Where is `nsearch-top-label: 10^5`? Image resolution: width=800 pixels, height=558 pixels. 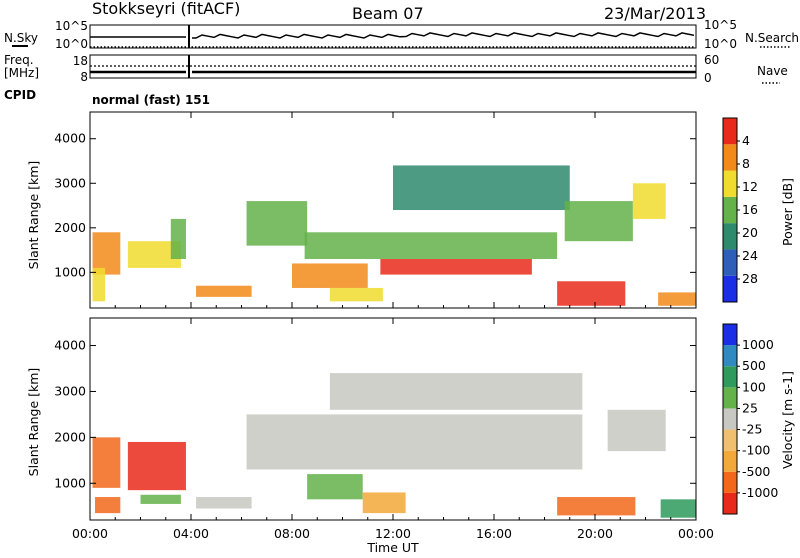 nsearch-top-label: 10^5 is located at coordinates (720, 25).